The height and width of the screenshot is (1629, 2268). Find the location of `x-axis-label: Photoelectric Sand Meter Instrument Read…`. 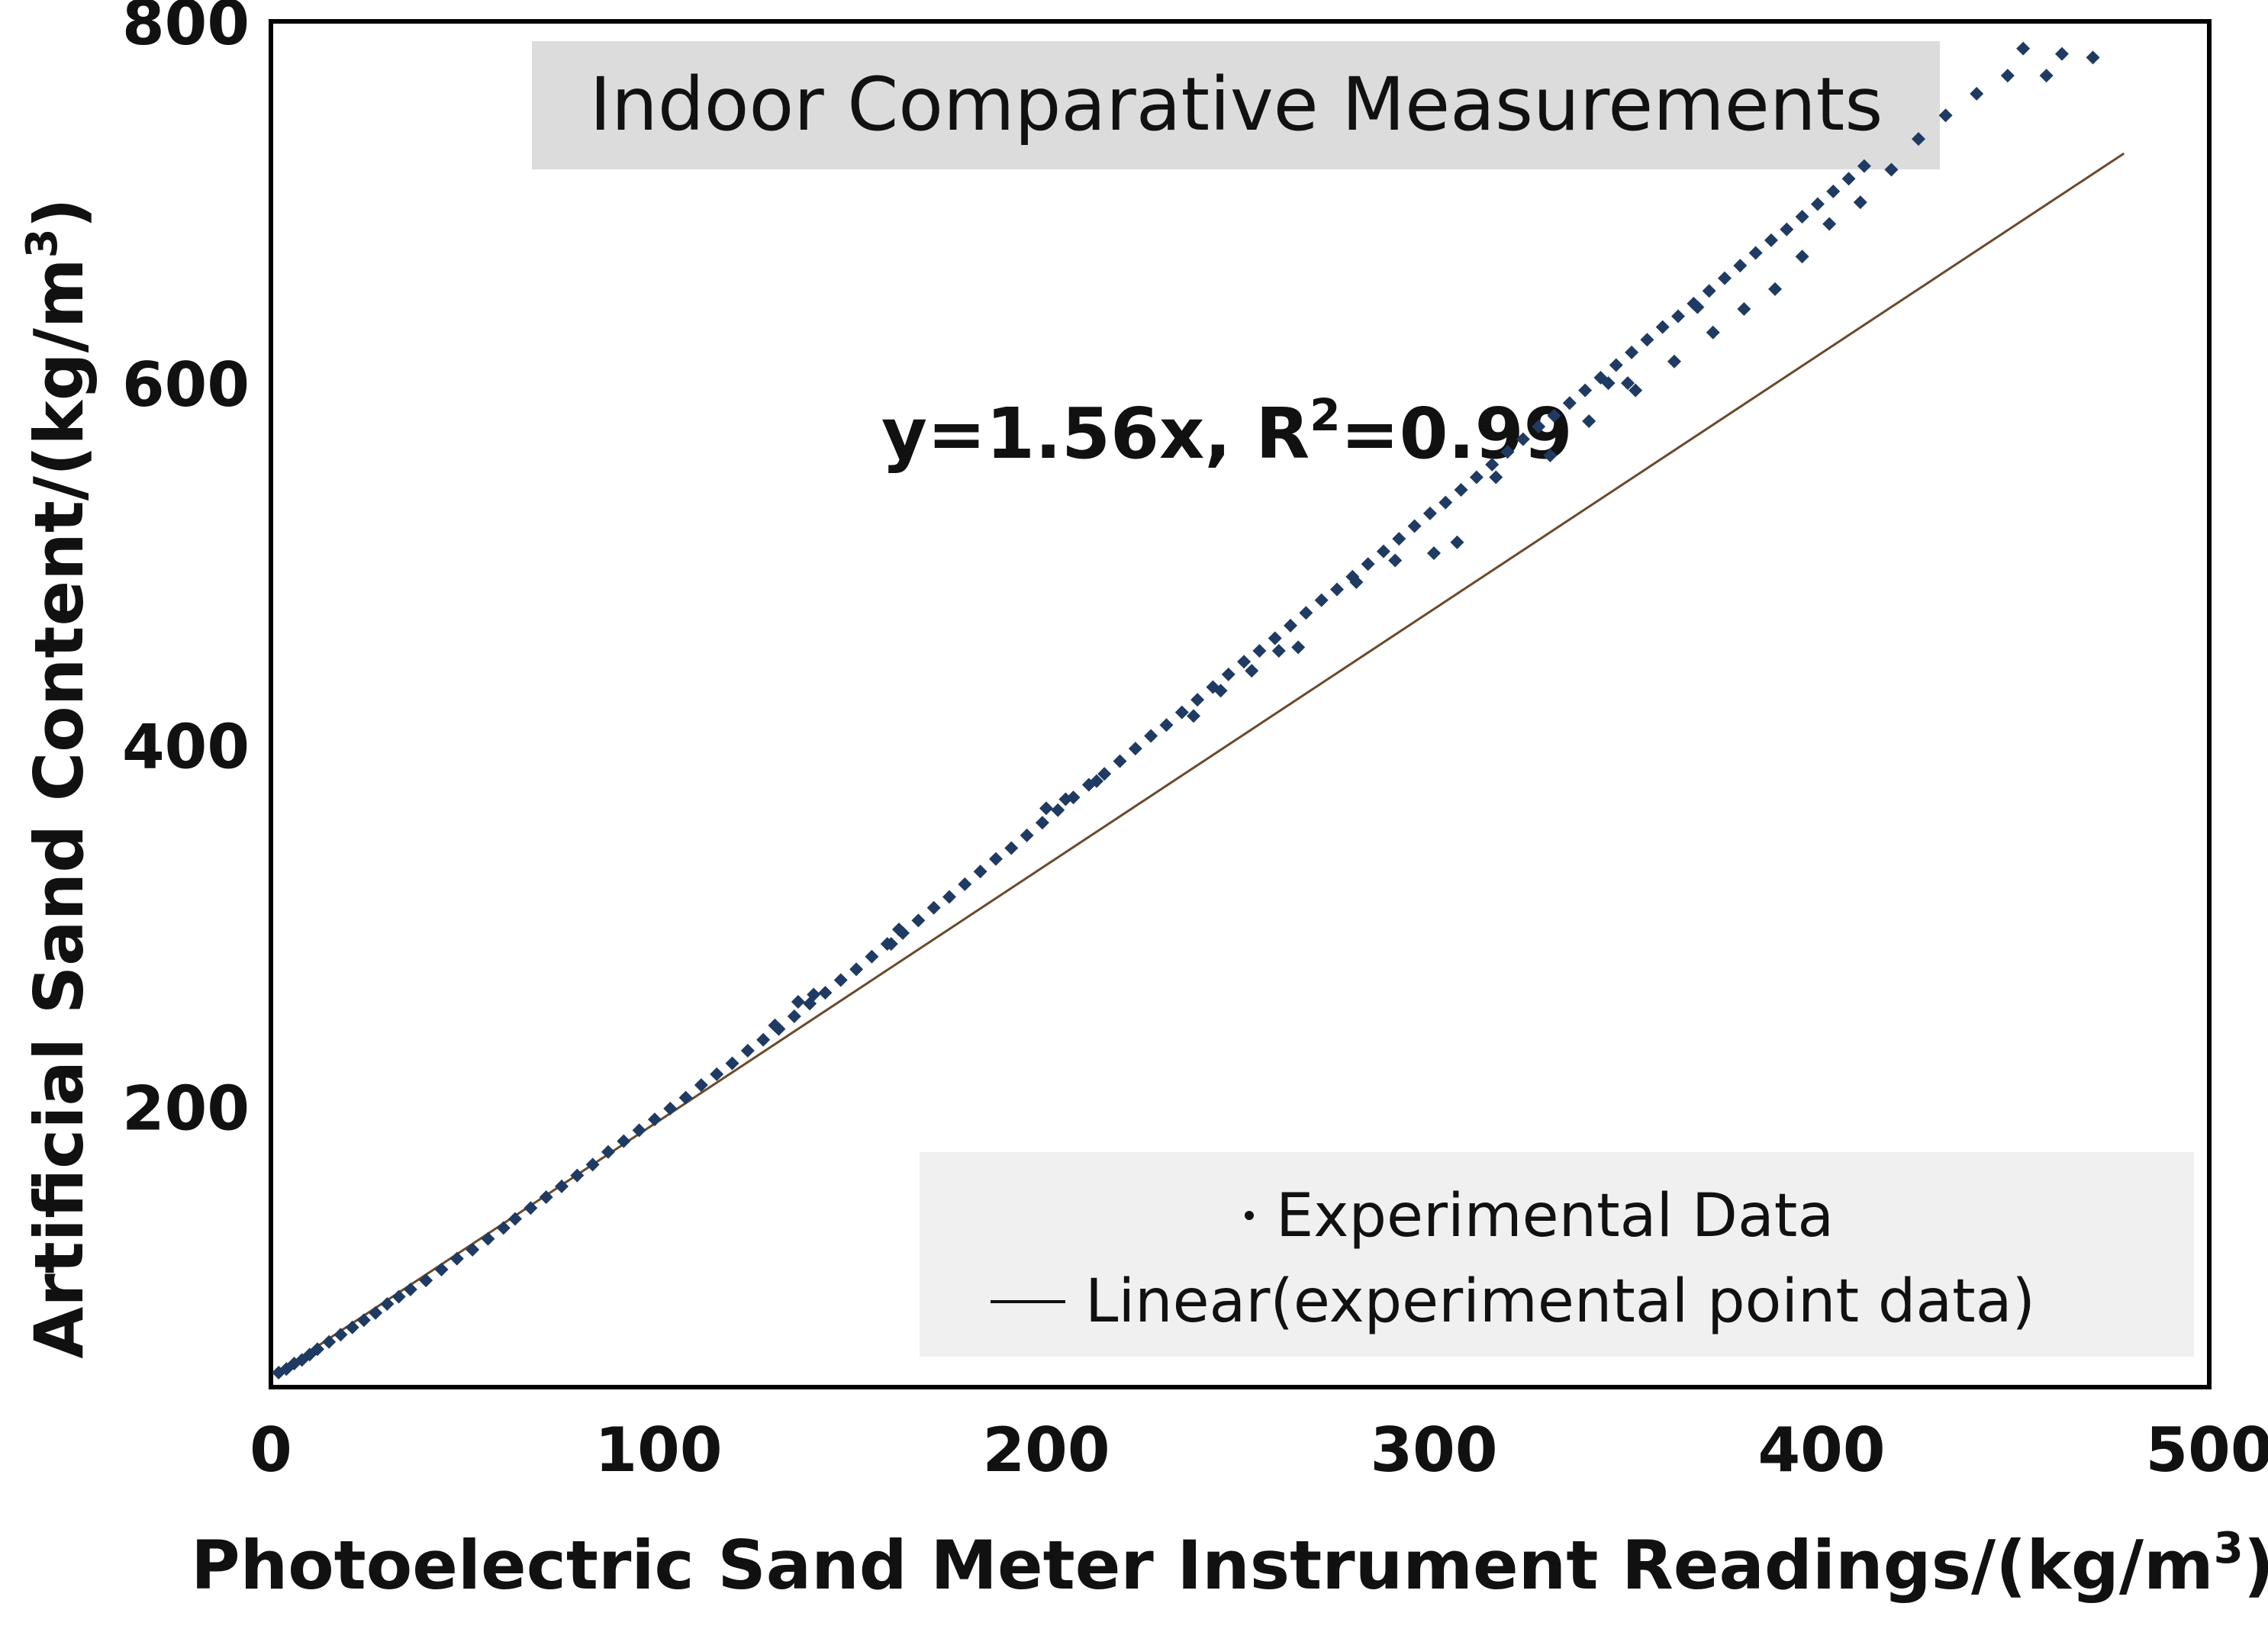

x-axis-label: Photoelectric Sand Meter Instrument Read… is located at coordinates (1229, 1564).